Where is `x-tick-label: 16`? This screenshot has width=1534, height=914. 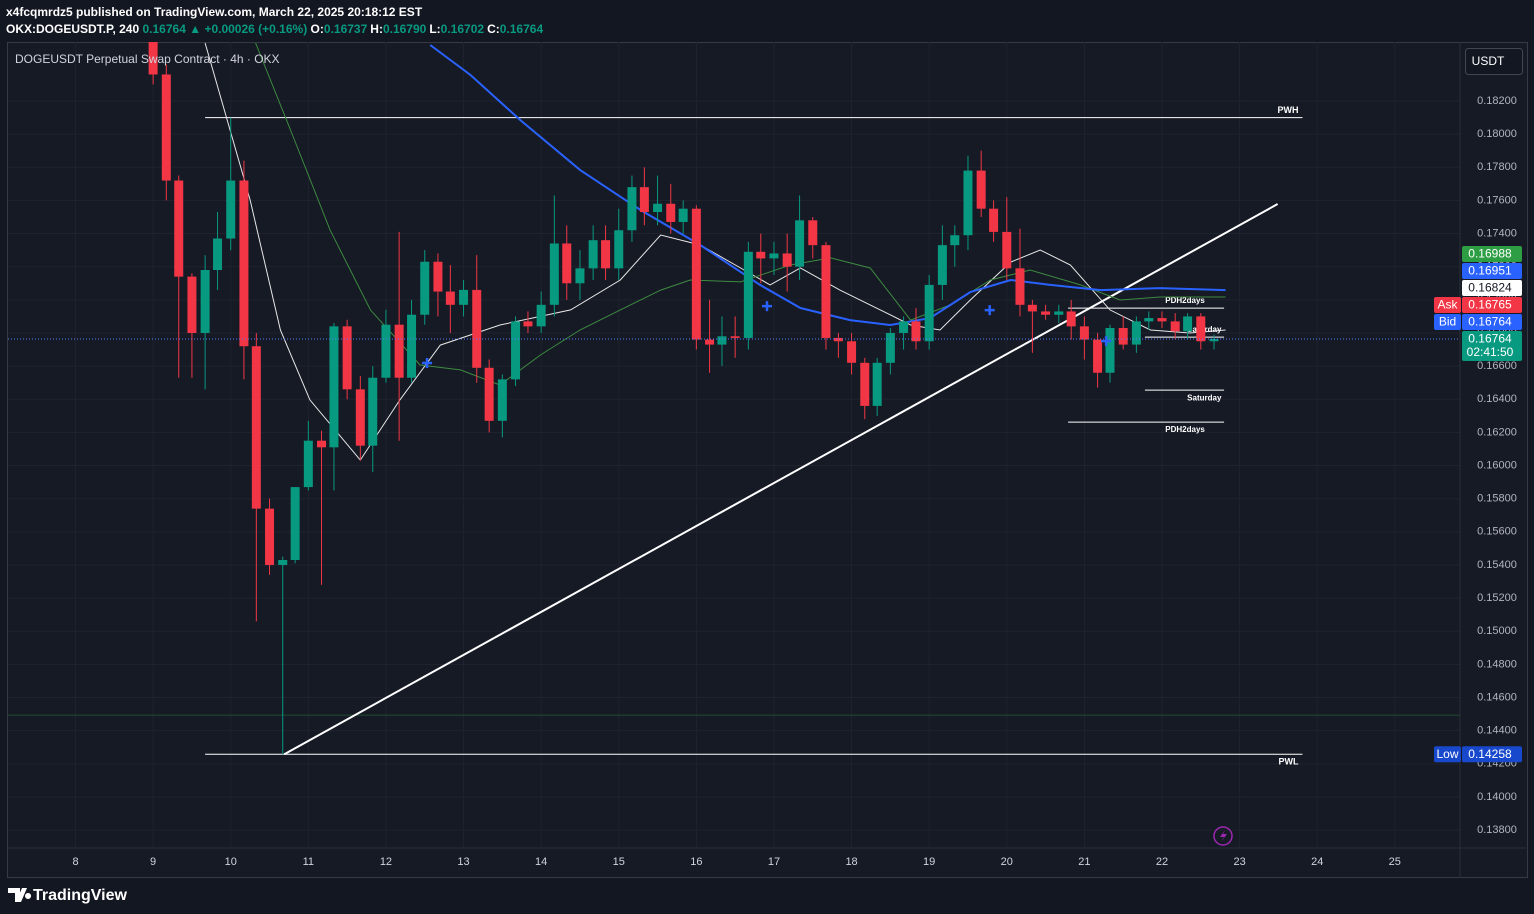
x-tick-label: 16 is located at coordinates (696, 862).